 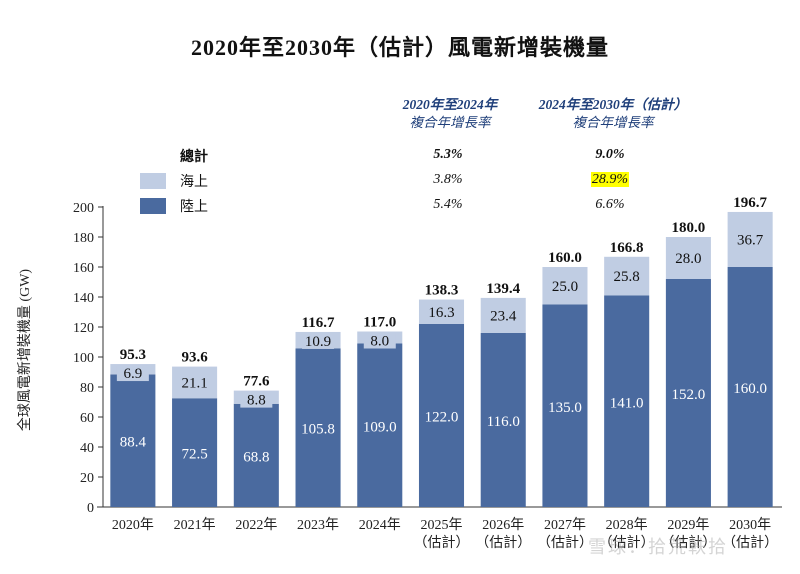 What do you see at coordinates (153, 181) in the screenshot?
I see `legend-swatch-offshore` at bounding box center [153, 181].